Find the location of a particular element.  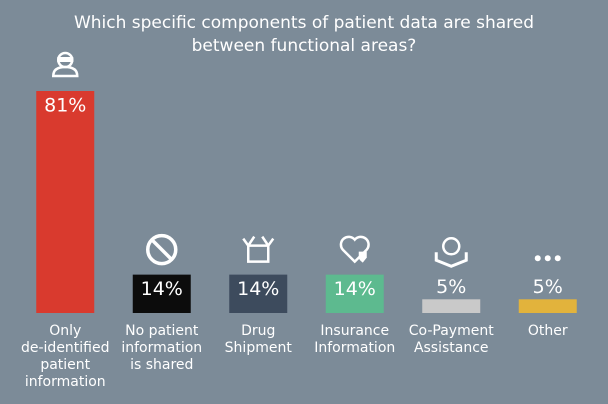

x-tick-label: Other is located at coordinates (548, 331).